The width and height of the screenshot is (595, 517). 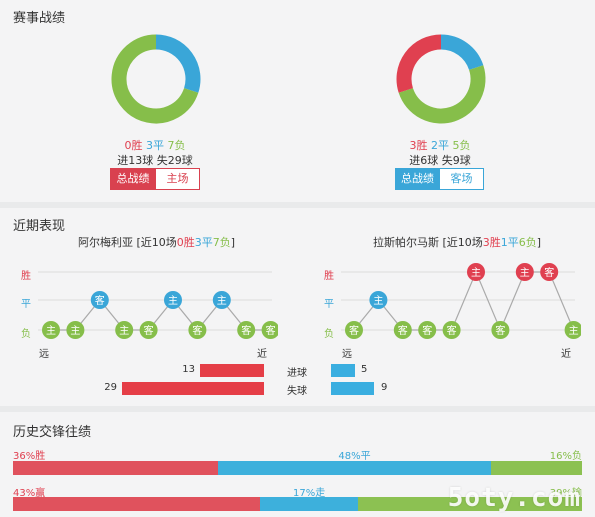 What do you see at coordinates (565, 456) in the screenshot?
I see `h2h-row1-loss-label: 16%负` at bounding box center [565, 456].